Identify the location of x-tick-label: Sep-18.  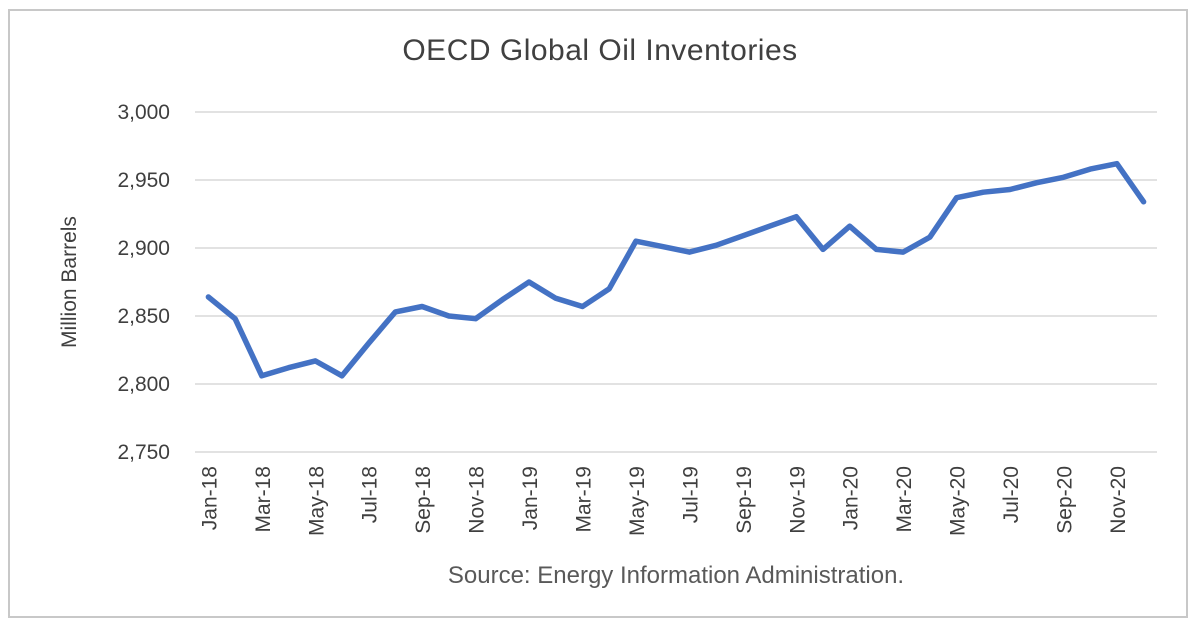
(423, 500).